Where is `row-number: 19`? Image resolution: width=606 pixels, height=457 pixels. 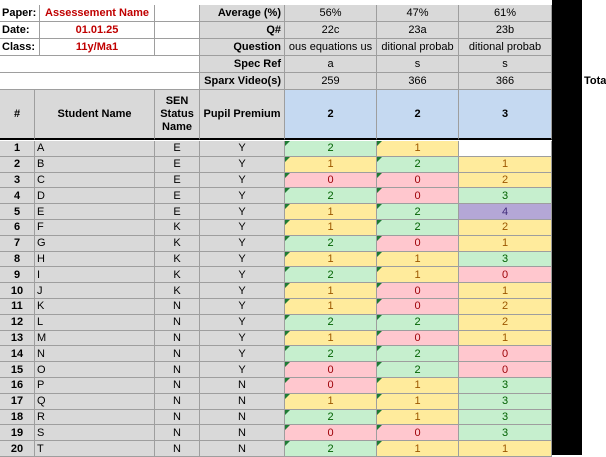 row-number: 19 is located at coordinates (17, 433).